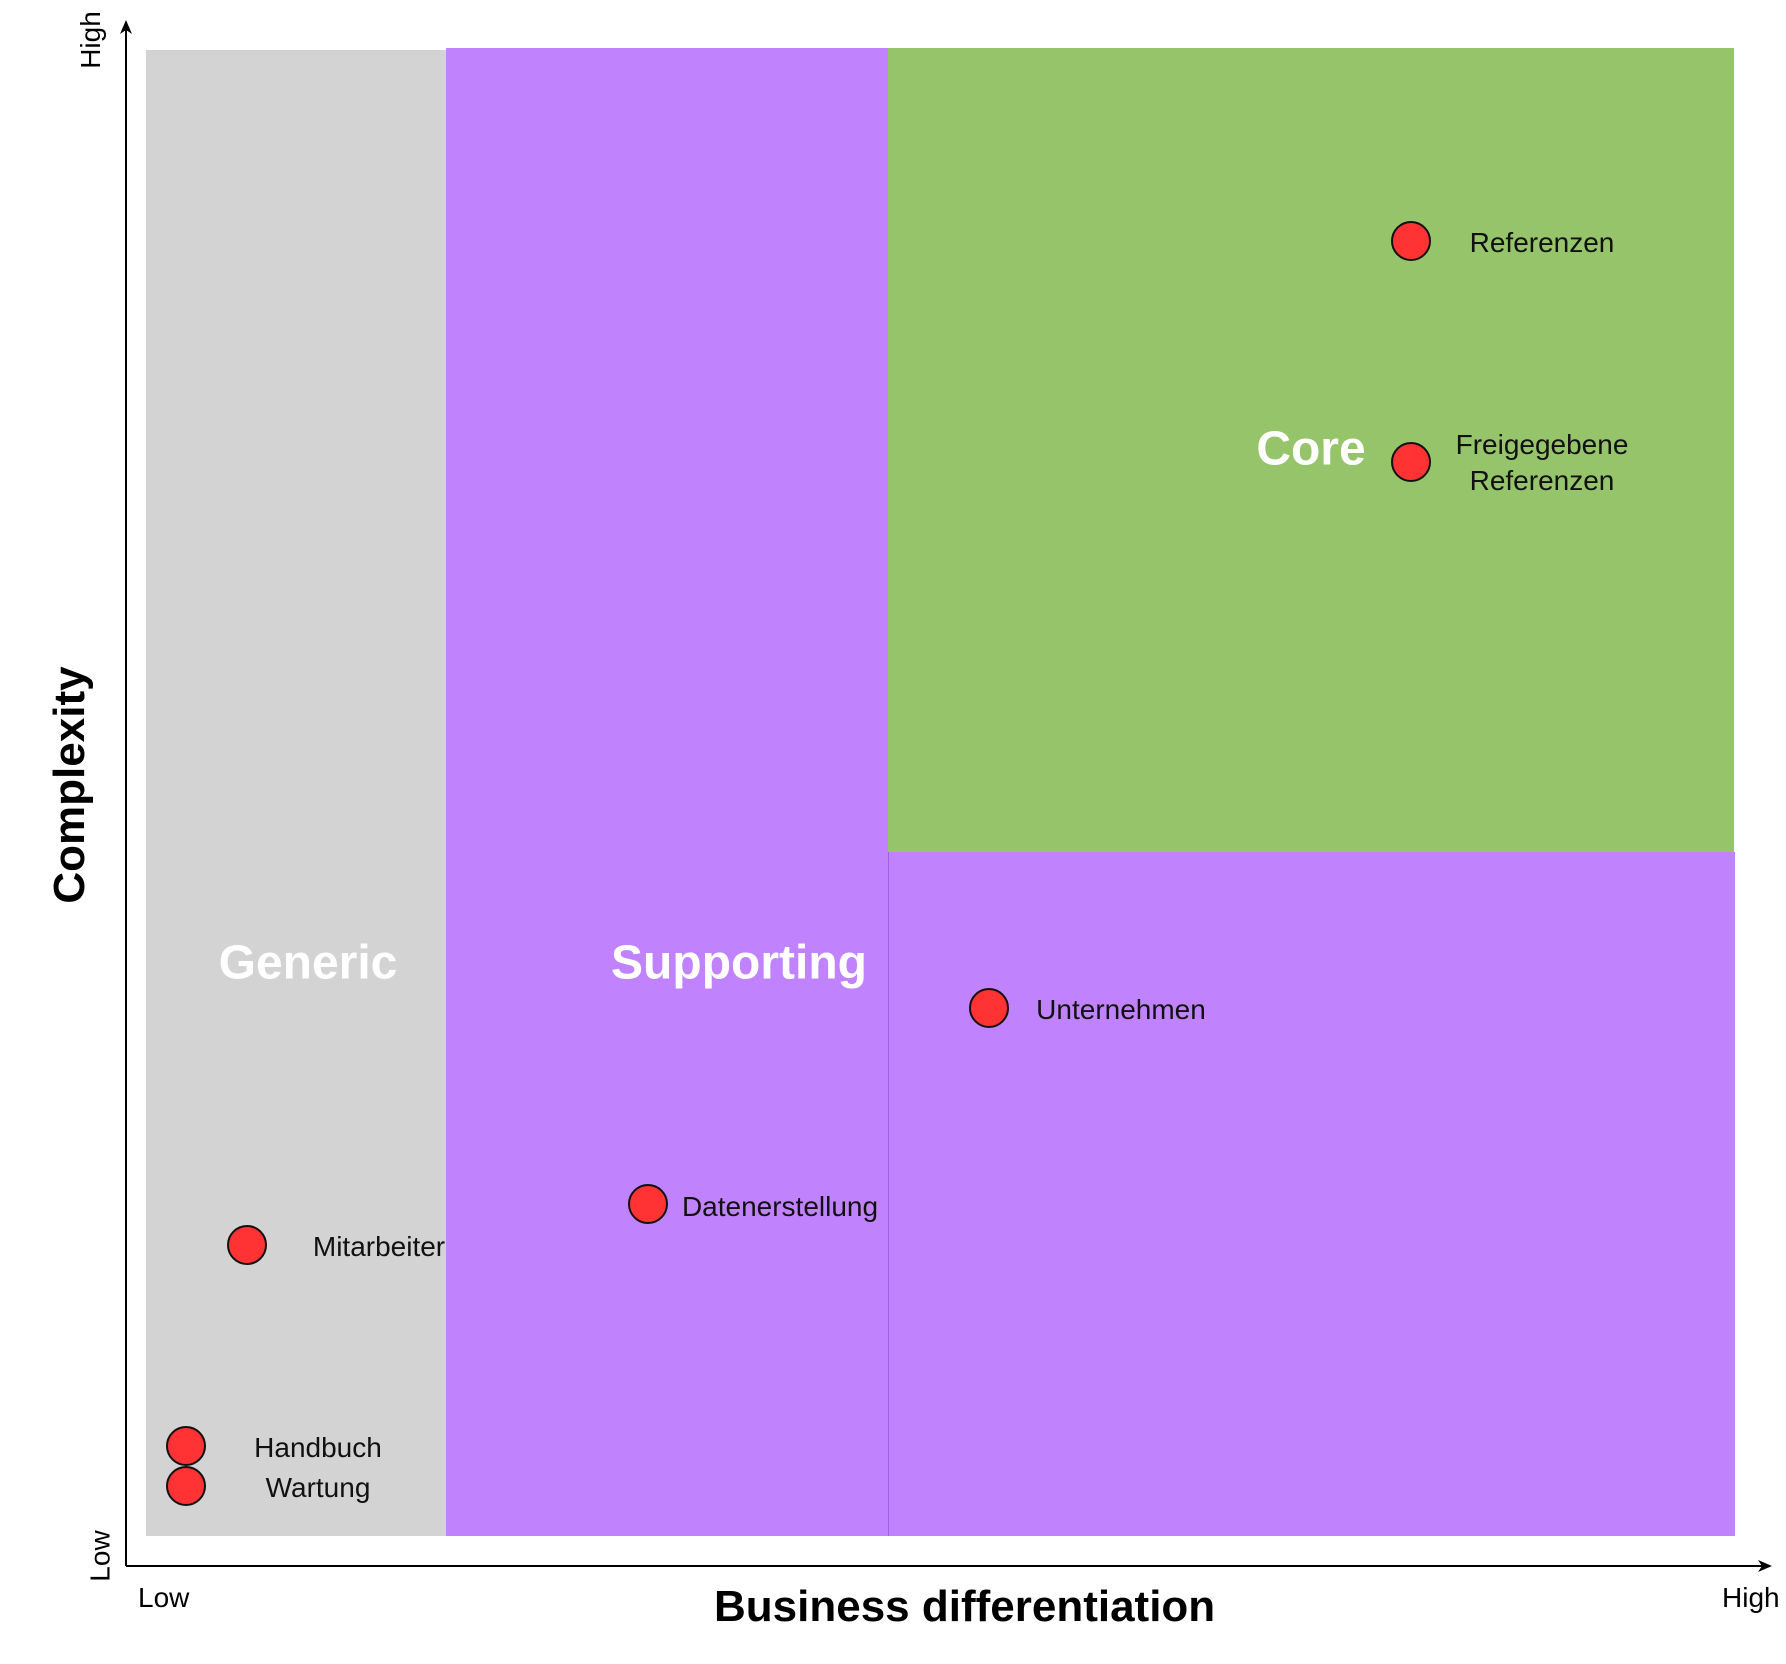 This screenshot has width=1786, height=1664. Describe the element at coordinates (69, 785) in the screenshot. I see `y-axis-title: Complexity` at that location.